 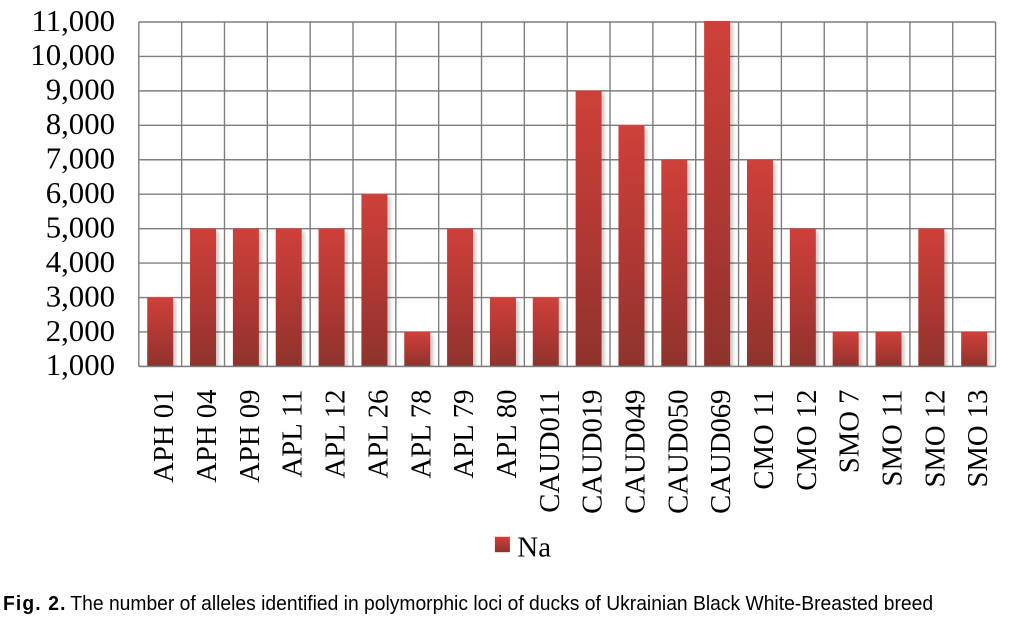 What do you see at coordinates (80, 296) in the screenshot?
I see `svg-text: 3,000` at bounding box center [80, 296].